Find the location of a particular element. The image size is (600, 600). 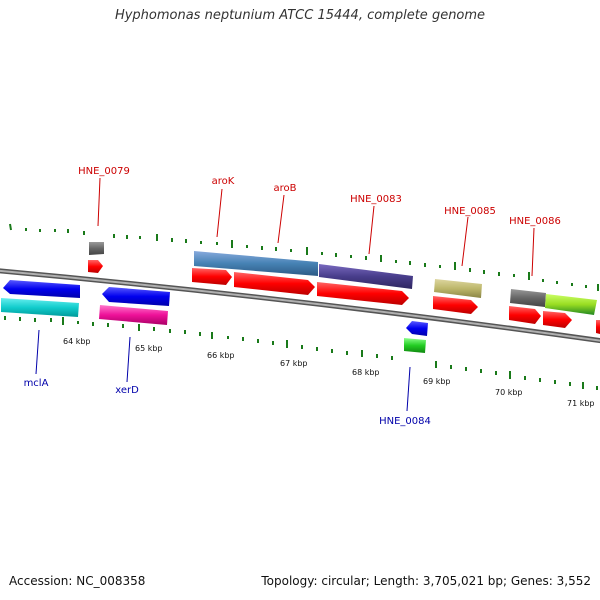

gene-hne0079-cds is located at coordinates (95, 266).